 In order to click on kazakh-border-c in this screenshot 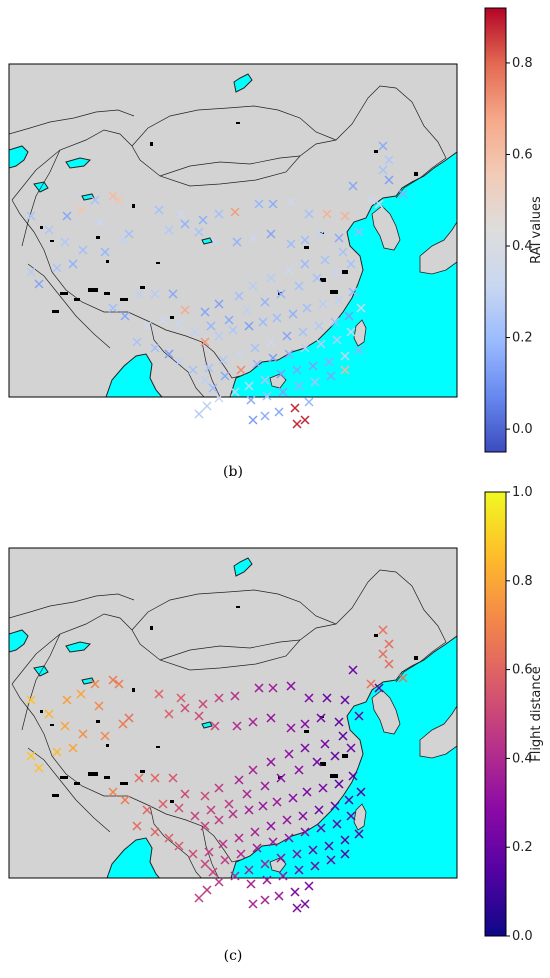, I will do `click(72, 662)`.